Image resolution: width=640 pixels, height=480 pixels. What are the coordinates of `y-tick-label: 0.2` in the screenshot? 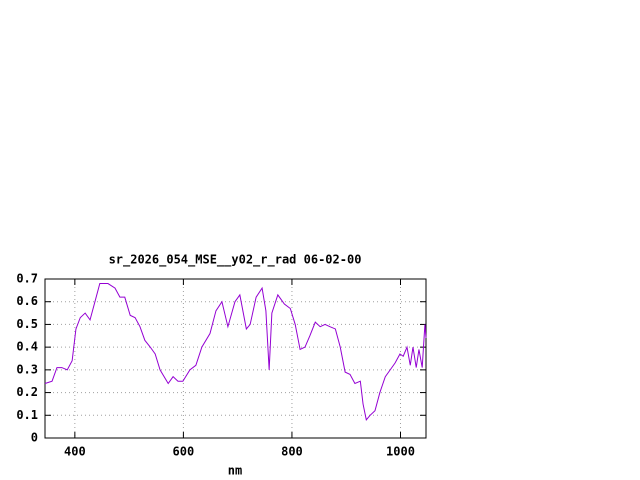 It's located at (27, 392).